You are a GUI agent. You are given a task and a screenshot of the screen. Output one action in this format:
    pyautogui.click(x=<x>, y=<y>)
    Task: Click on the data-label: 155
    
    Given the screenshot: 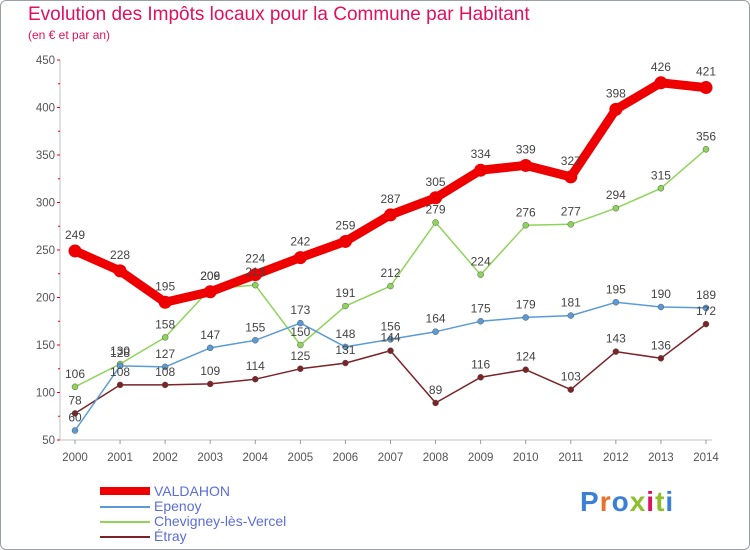 What is the action you would take?
    pyautogui.click(x=255, y=327)
    